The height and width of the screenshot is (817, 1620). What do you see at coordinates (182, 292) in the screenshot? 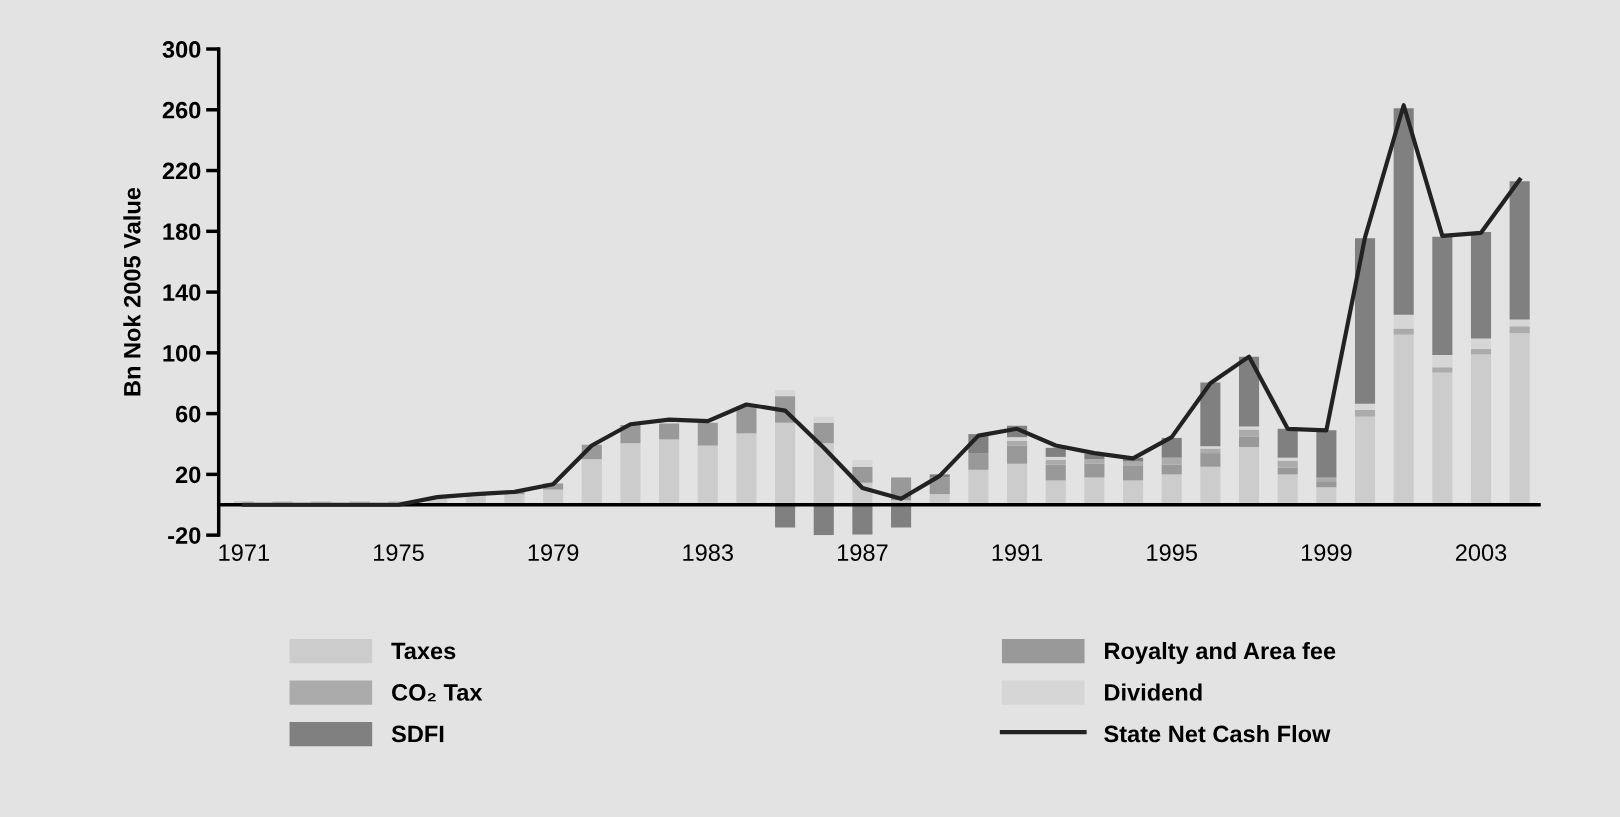
I see `y-tick-label: 140` at bounding box center [182, 292].